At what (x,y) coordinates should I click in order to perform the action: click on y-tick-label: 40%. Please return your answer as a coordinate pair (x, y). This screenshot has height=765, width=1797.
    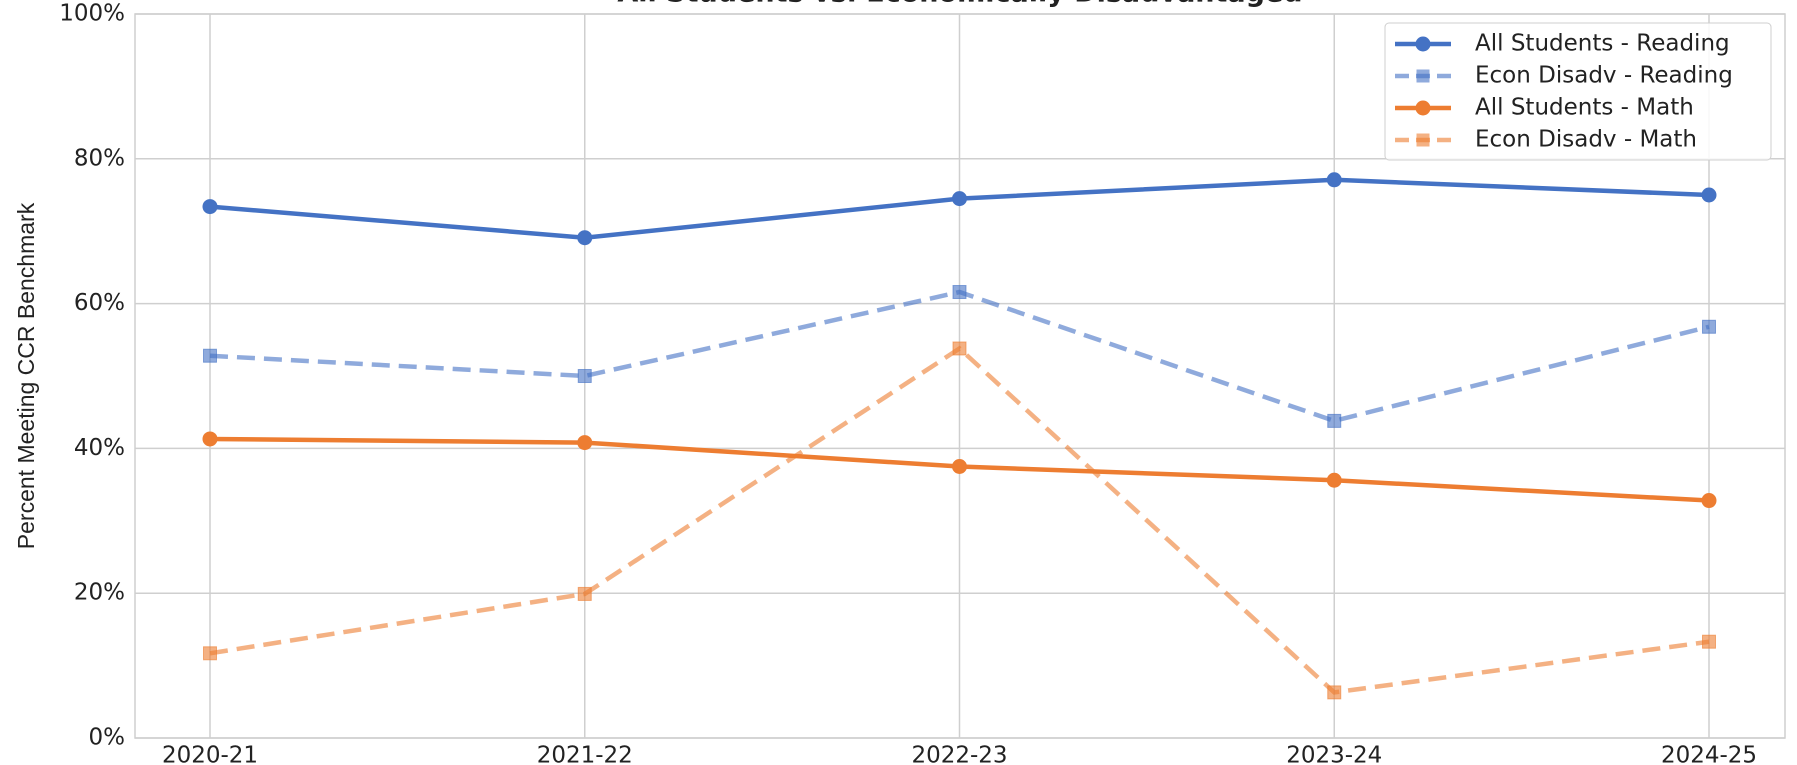
    Looking at the image, I should click on (99, 448).